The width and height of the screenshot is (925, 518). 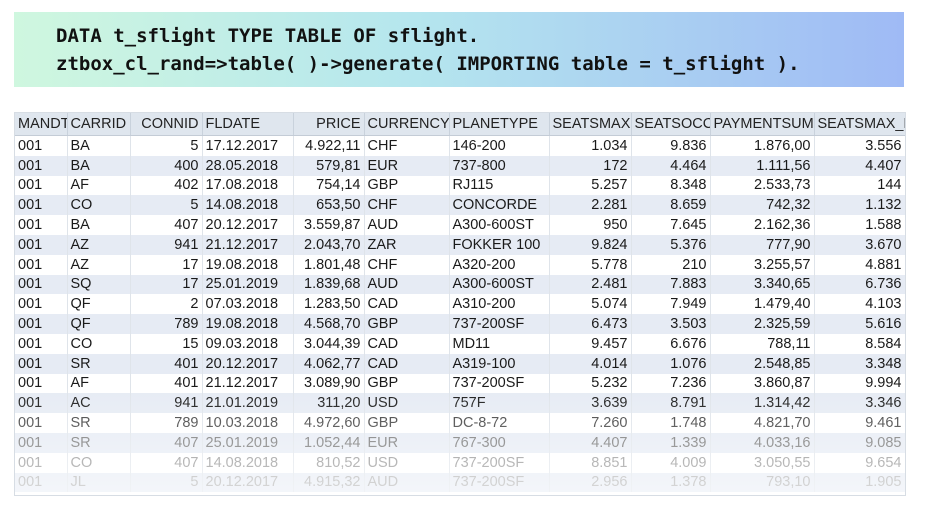 I want to click on column-header-mandt: MANDT, so click(x=41, y=124).